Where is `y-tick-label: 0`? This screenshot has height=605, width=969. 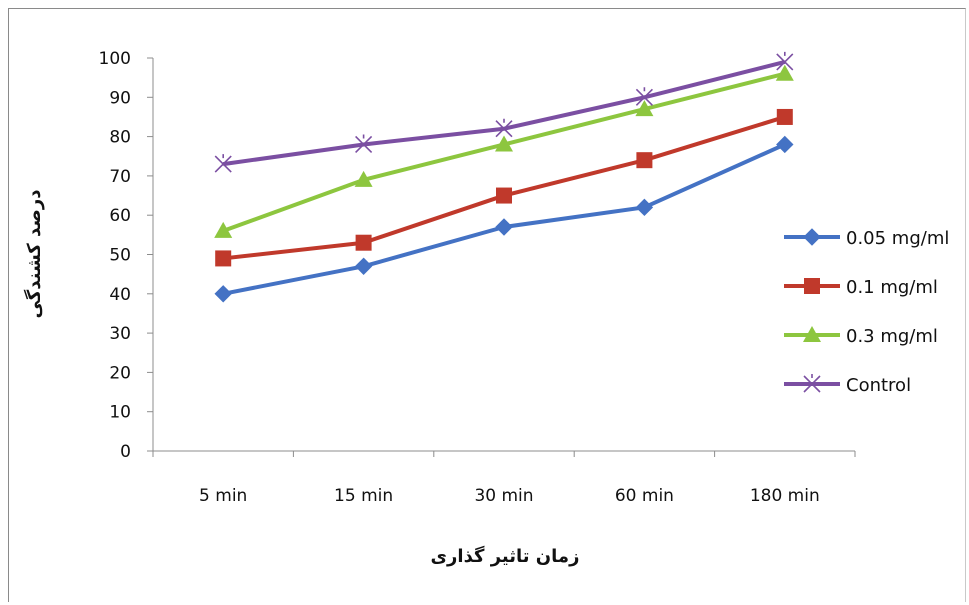
y-tick-label: 0 is located at coordinates (125, 452).